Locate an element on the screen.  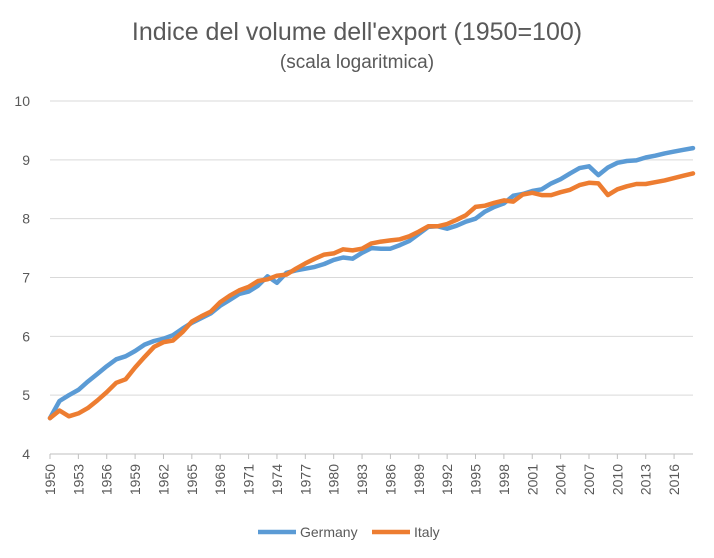
x-tick-label: 1995 is located at coordinates (476, 479).